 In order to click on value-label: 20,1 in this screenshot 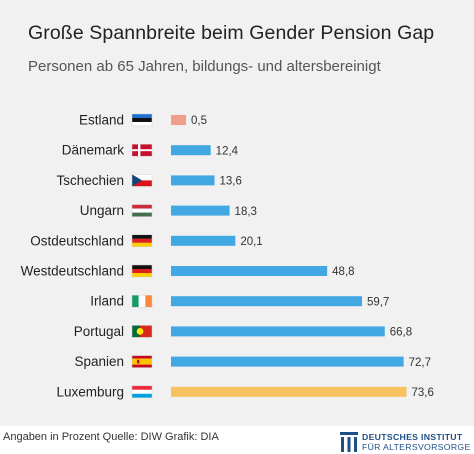, I will do `click(251, 242)`.